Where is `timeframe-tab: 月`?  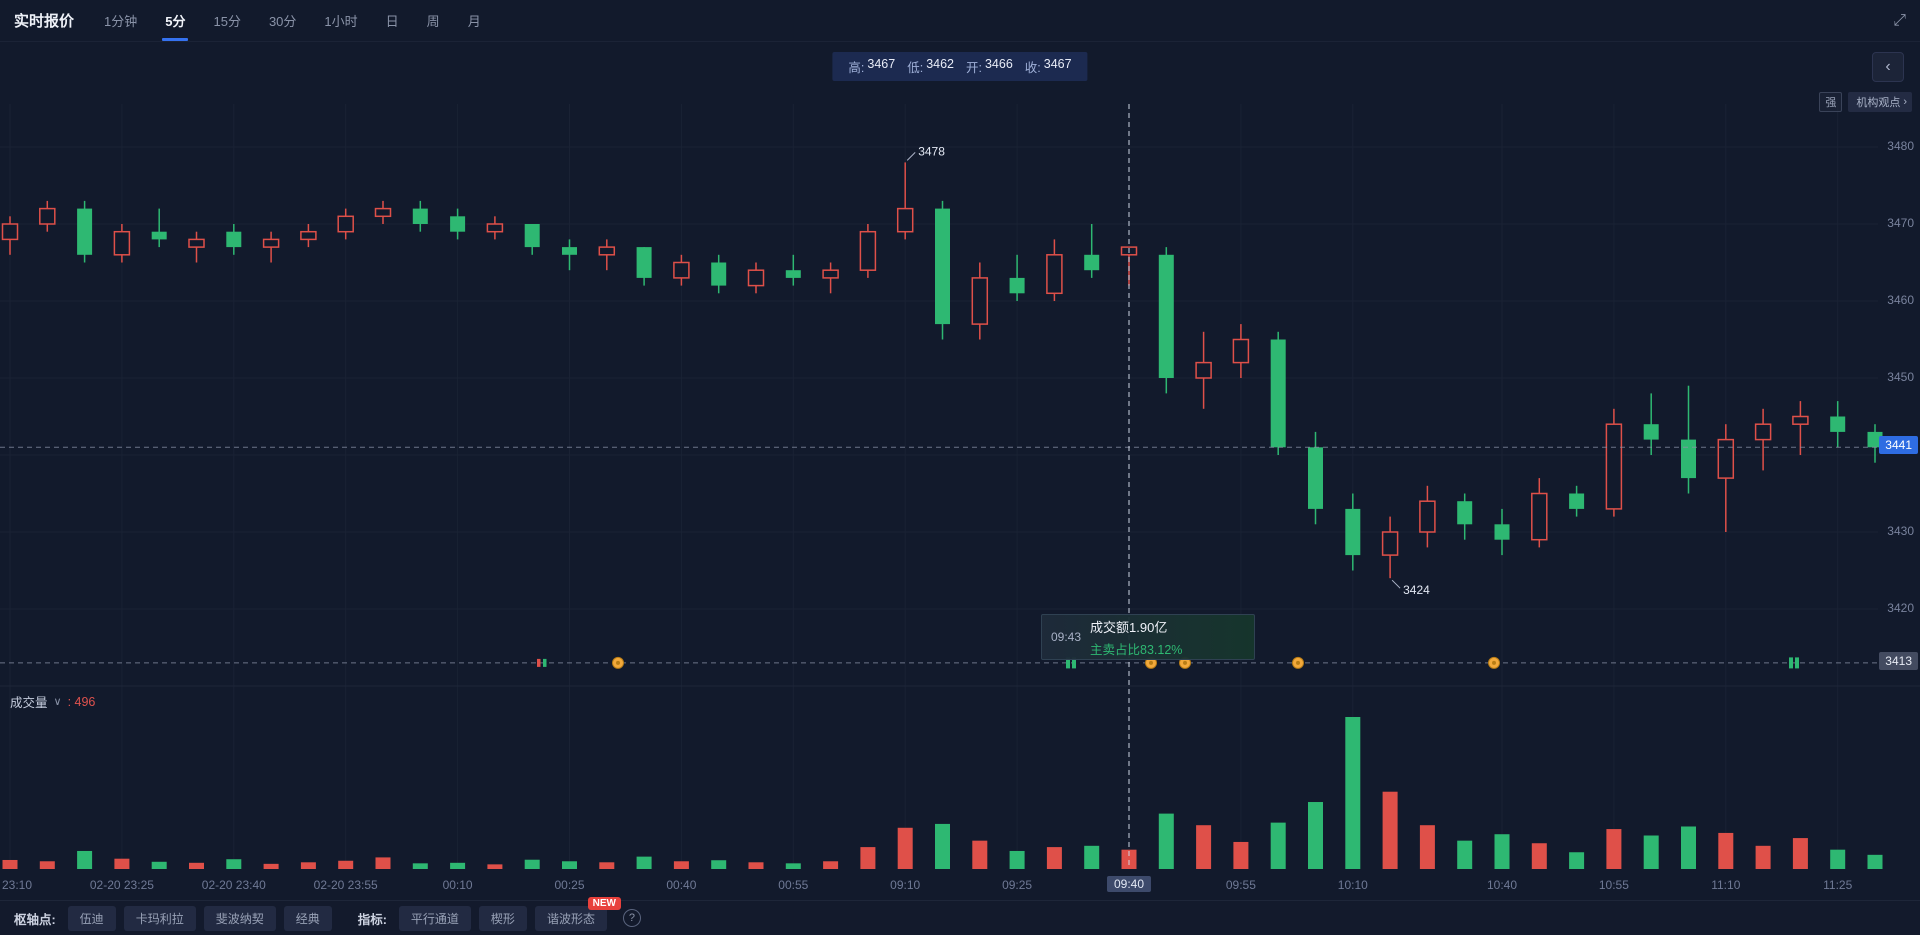 timeframe-tab: 月 is located at coordinates (474, 21).